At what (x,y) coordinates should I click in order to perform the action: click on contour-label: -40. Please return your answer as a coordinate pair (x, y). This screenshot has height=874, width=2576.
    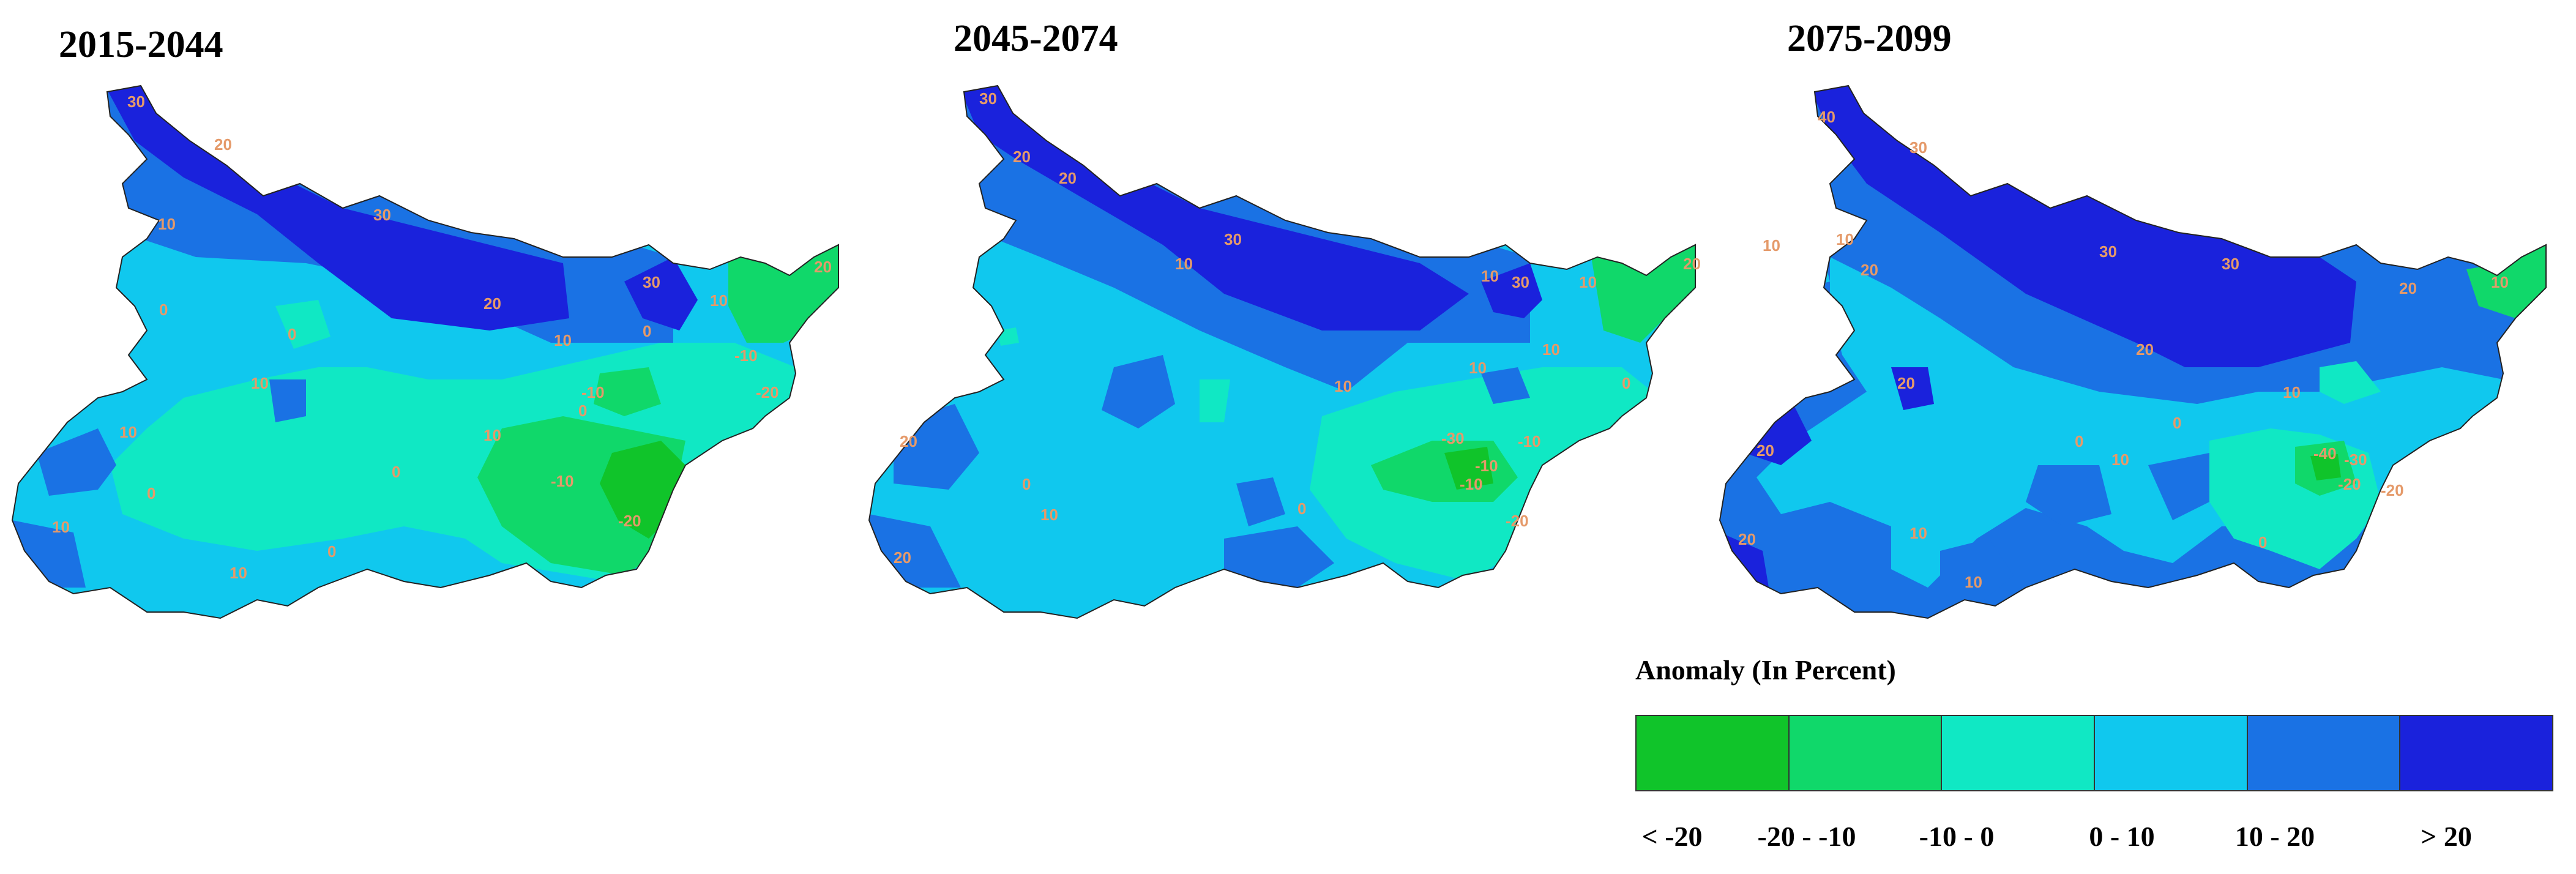
    Looking at the image, I should click on (2325, 454).